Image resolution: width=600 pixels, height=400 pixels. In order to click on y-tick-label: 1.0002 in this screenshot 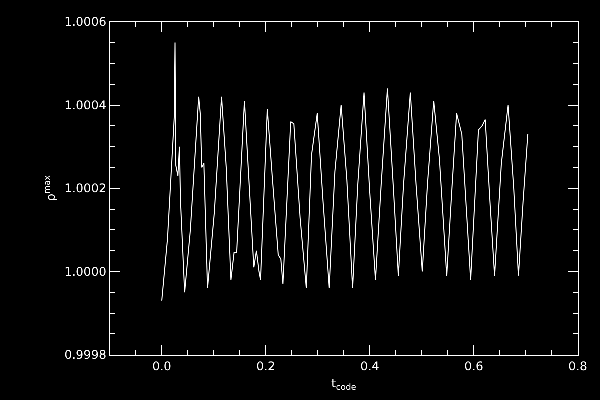, I will do `click(85, 189)`.